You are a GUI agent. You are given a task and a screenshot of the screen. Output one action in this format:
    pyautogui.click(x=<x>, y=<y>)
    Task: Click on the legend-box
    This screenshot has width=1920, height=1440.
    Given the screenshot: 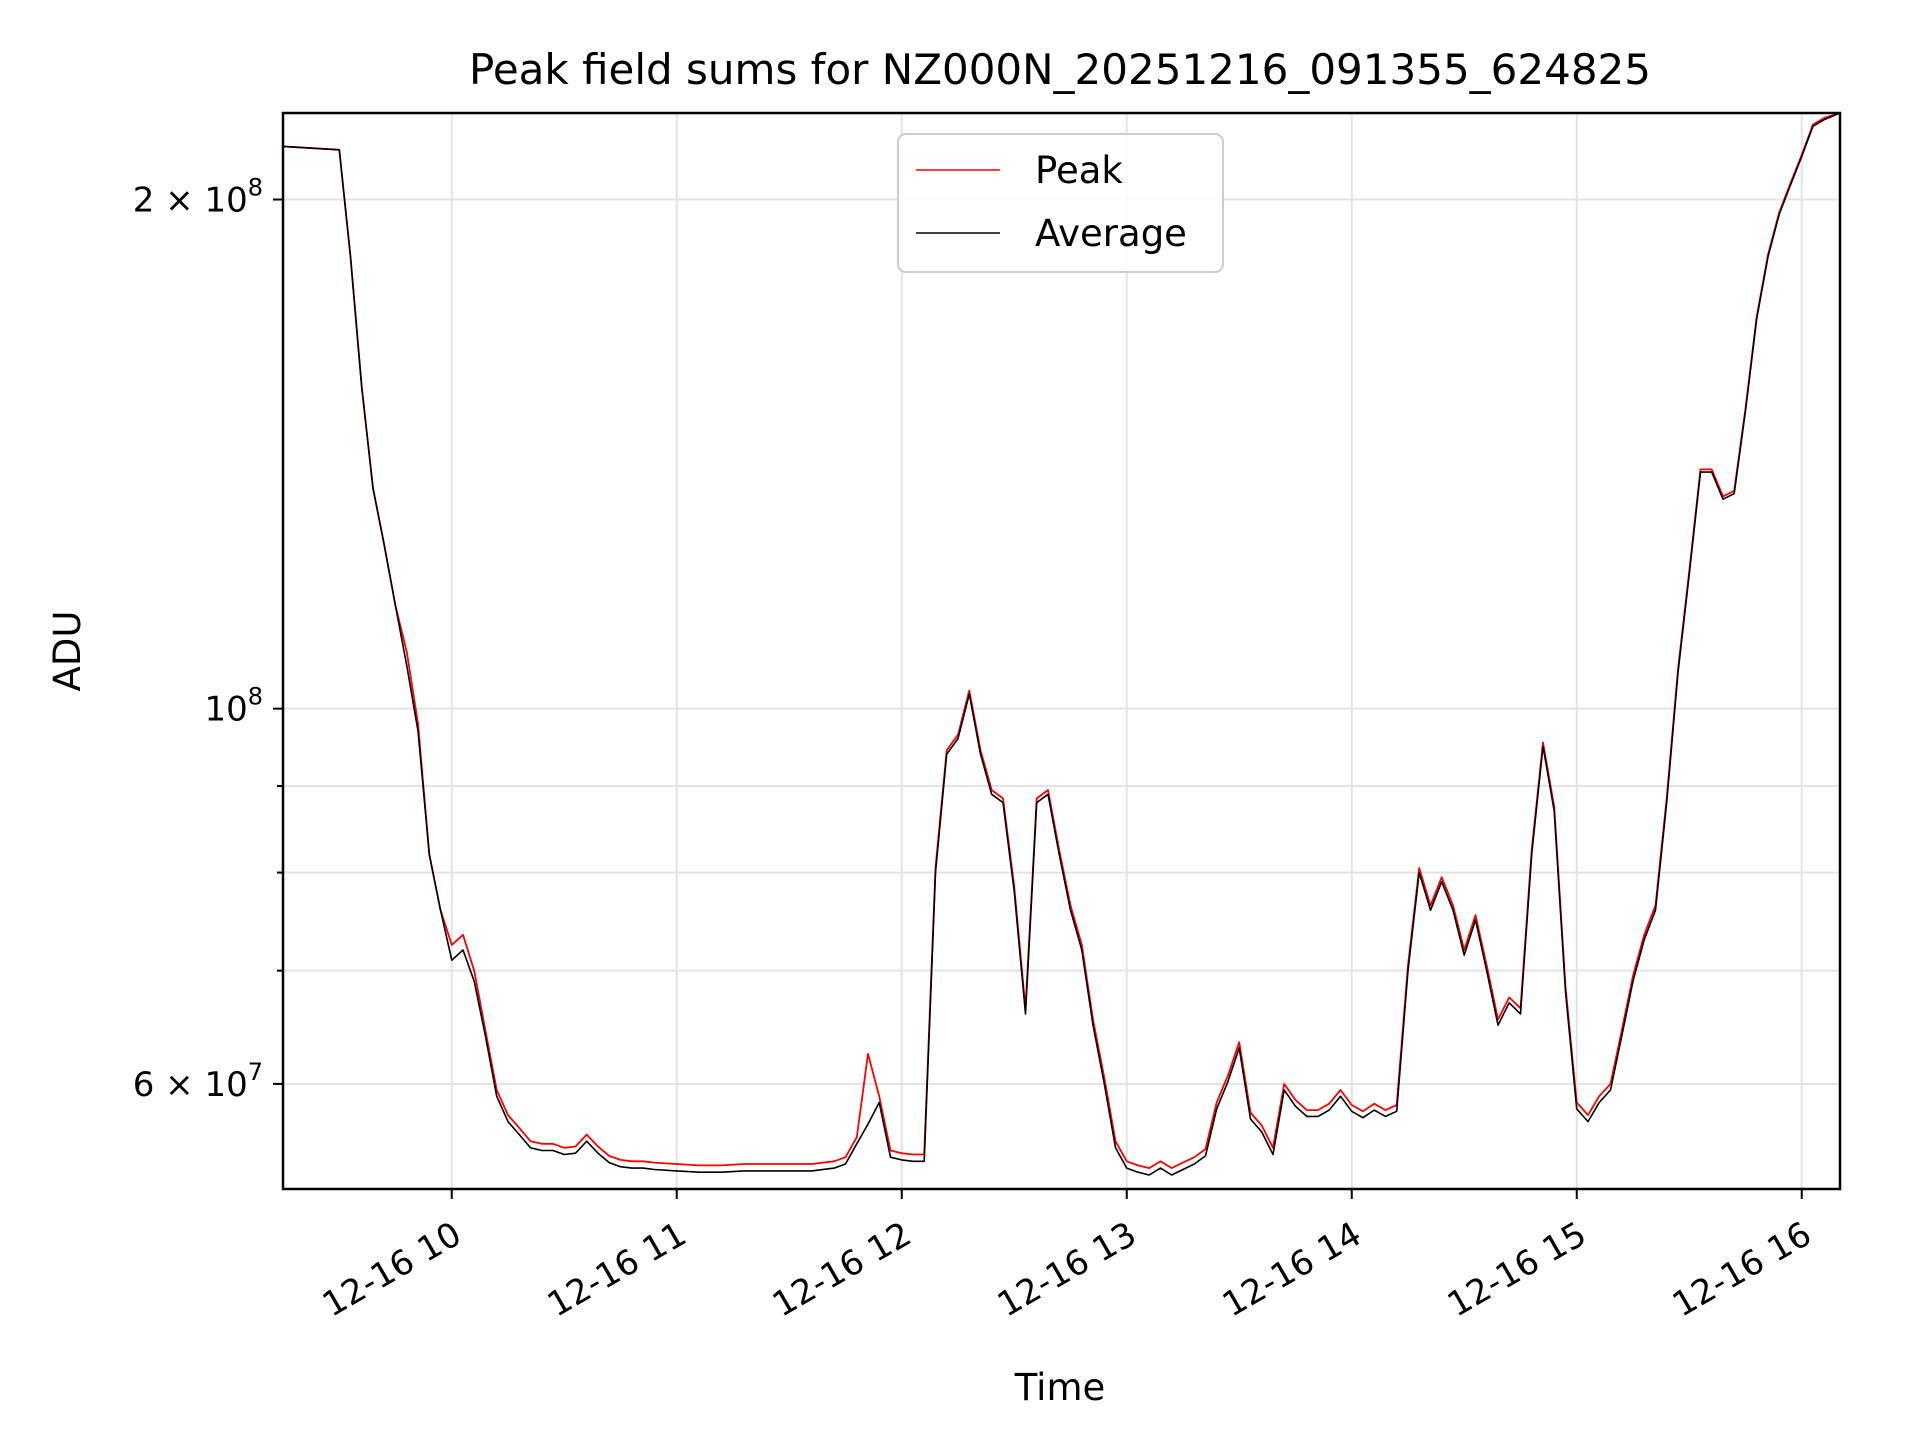 What is the action you would take?
    pyautogui.click(x=1060, y=203)
    